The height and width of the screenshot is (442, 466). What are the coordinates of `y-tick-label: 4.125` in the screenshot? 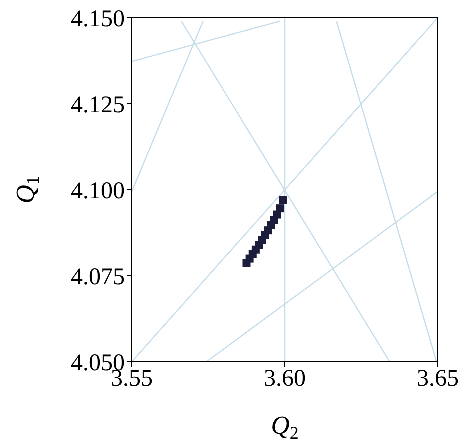 It's located at (98, 105).